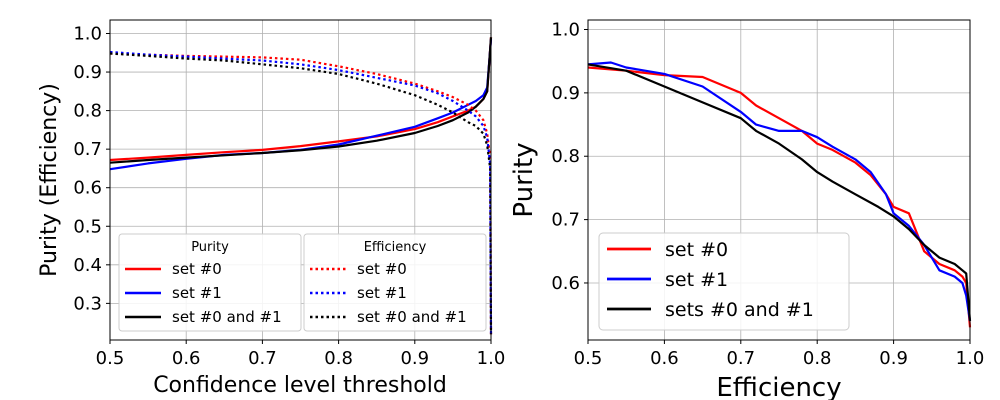 This screenshot has width=1000, height=400. What do you see at coordinates (87, 226) in the screenshot?
I see `y-tick-label: 0.5` at bounding box center [87, 226].